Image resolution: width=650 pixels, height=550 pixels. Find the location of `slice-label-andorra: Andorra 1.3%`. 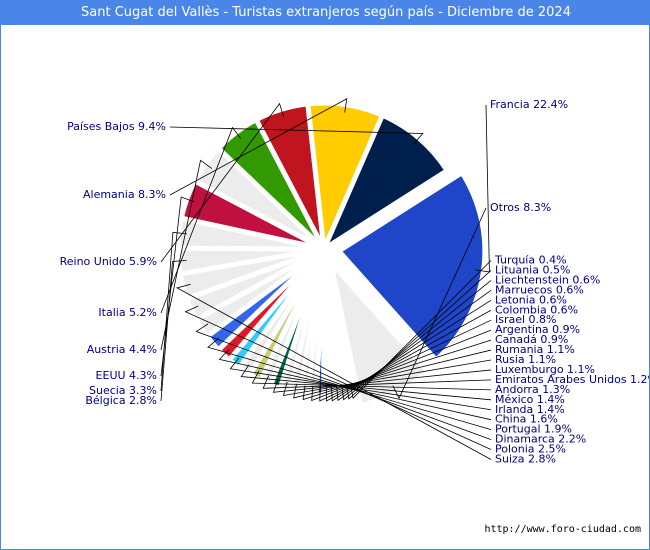

slice-label-andorra: Andorra 1.3% is located at coordinates (532, 389).